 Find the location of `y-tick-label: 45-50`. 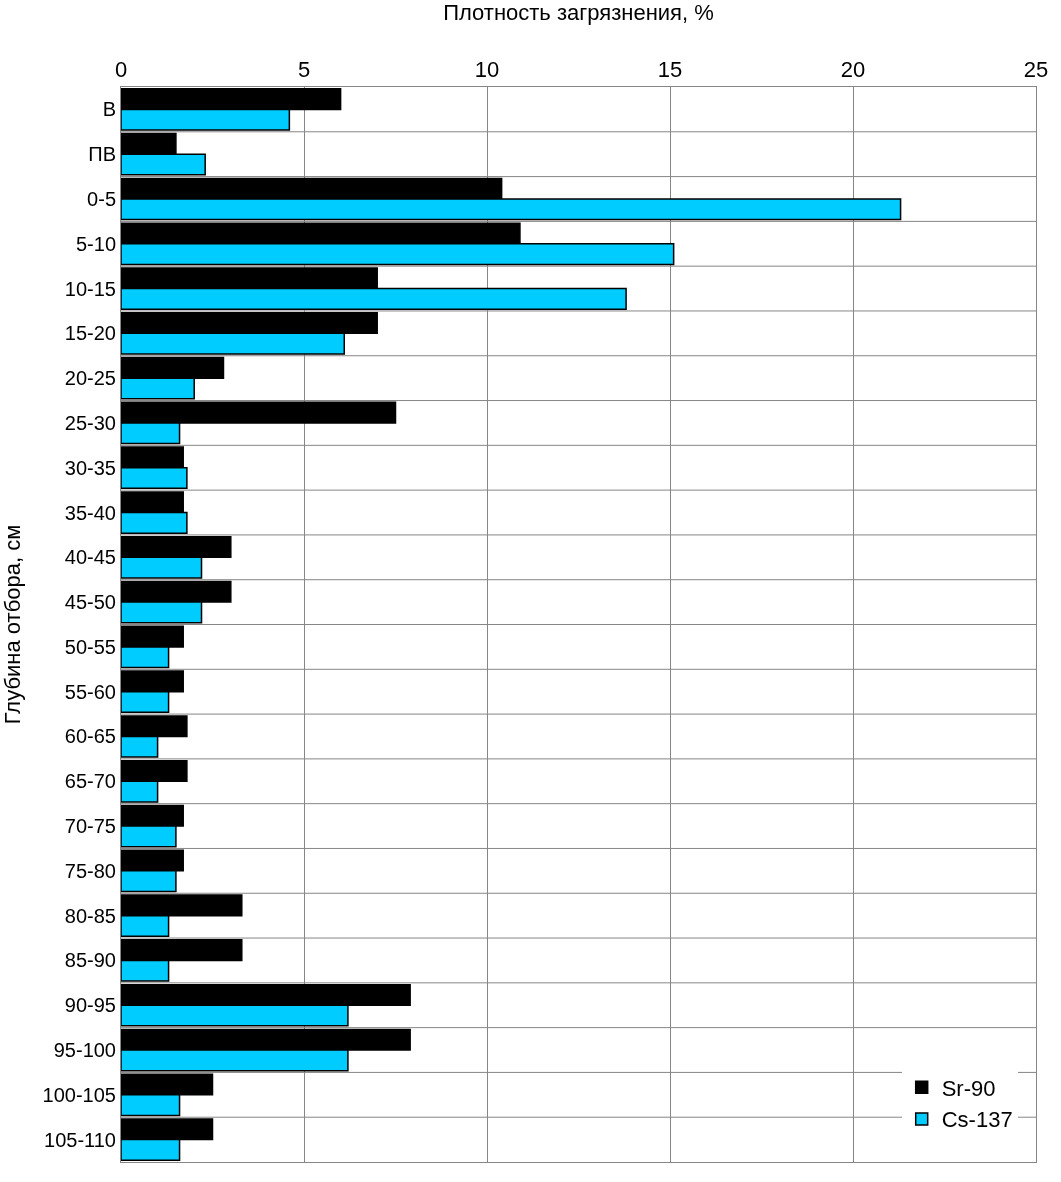

y-tick-label: 45-50 is located at coordinates (90, 602).